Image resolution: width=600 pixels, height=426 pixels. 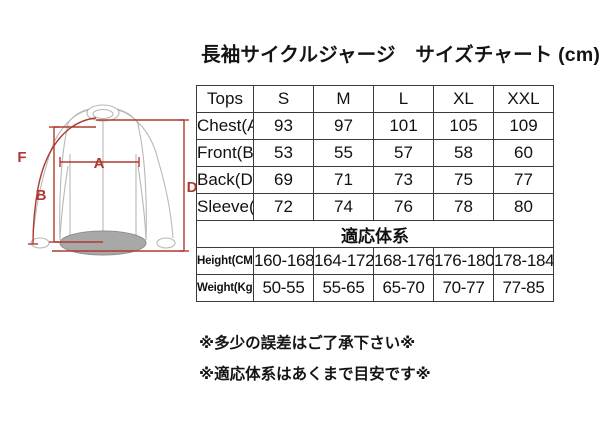 What do you see at coordinates (64, 203) in the screenshot?
I see `left-sleeve-inner` at bounding box center [64, 203].